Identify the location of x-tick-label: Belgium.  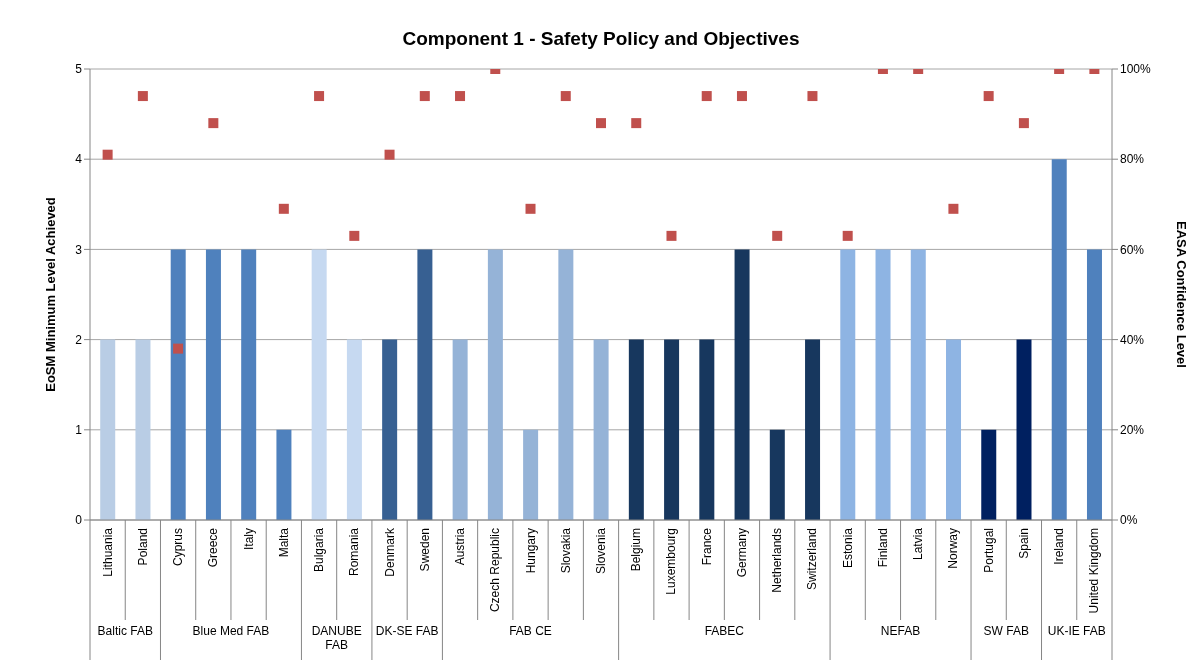
(636, 550).